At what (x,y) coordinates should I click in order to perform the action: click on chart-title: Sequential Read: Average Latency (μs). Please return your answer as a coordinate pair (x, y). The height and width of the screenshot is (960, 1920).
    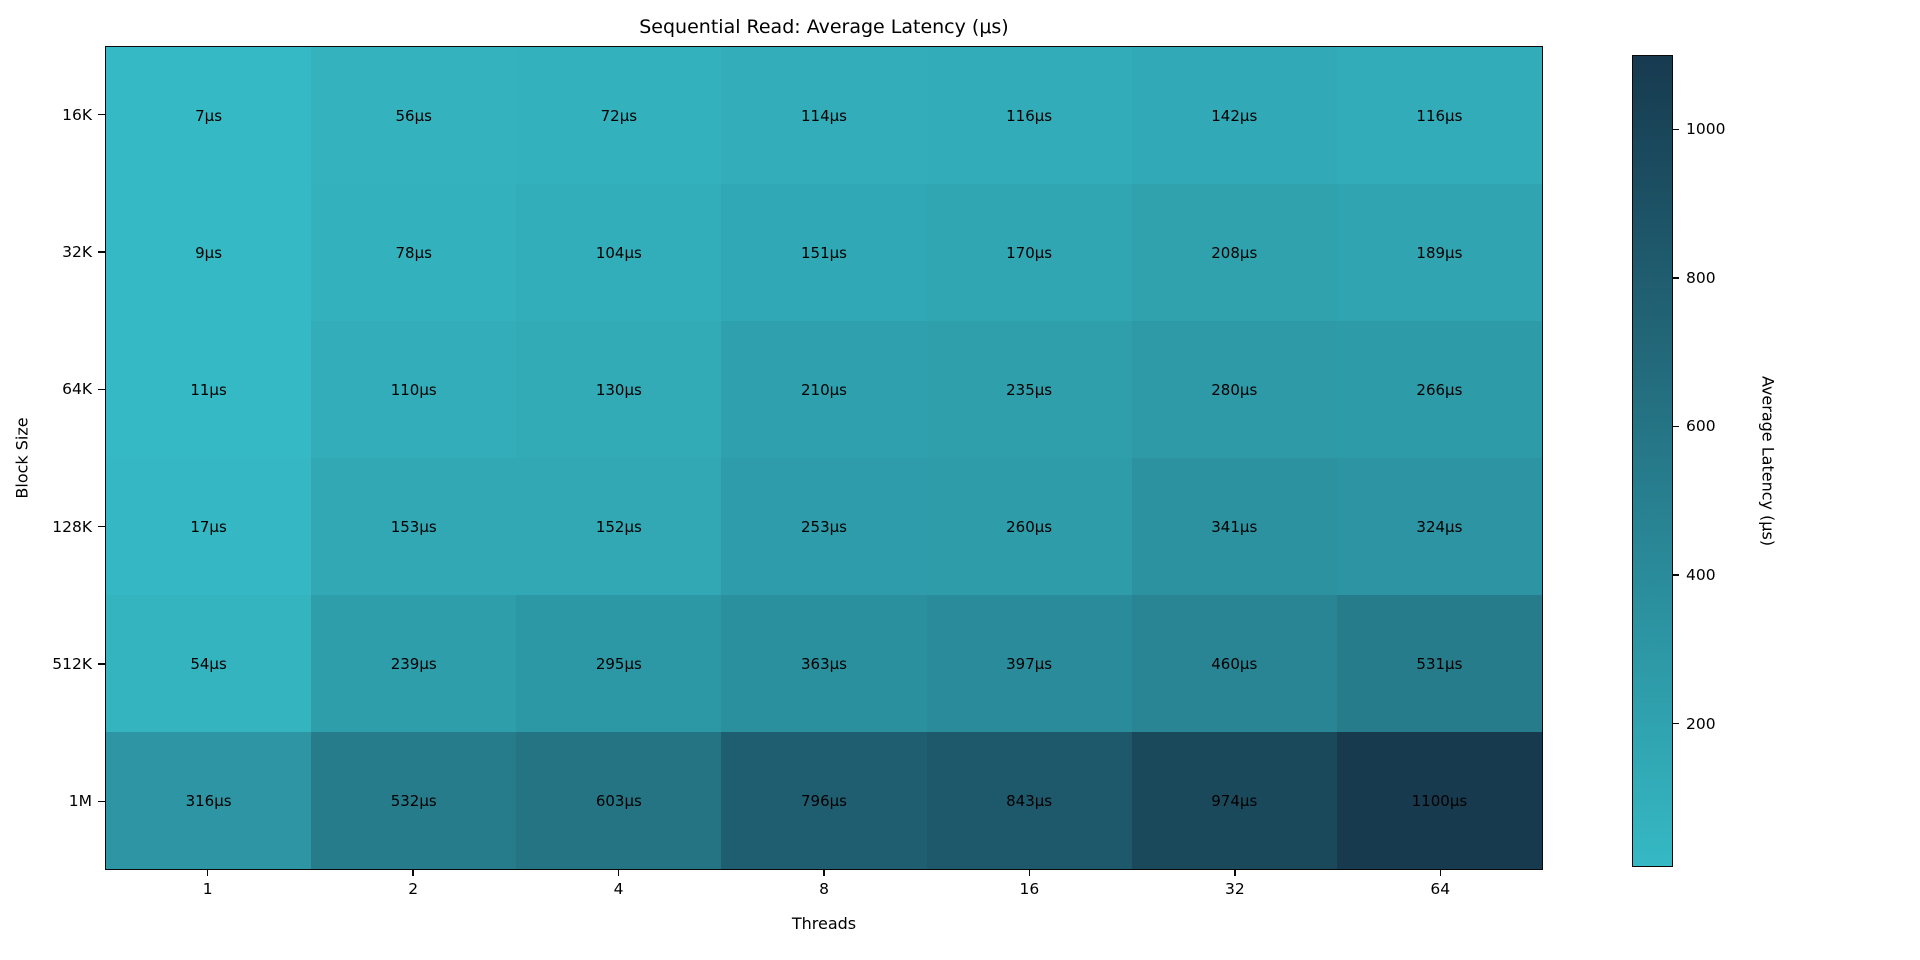
    Looking at the image, I should click on (824, 27).